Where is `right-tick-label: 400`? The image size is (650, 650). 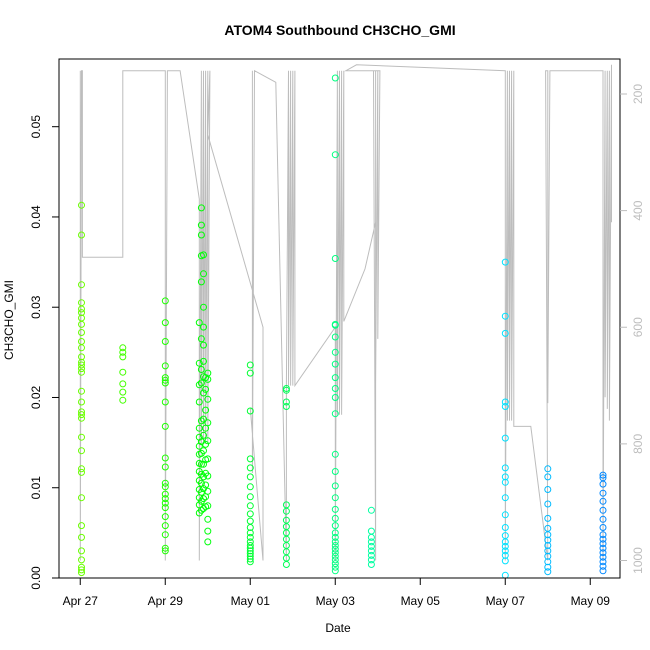 right-tick-label: 400 is located at coordinates (638, 210).